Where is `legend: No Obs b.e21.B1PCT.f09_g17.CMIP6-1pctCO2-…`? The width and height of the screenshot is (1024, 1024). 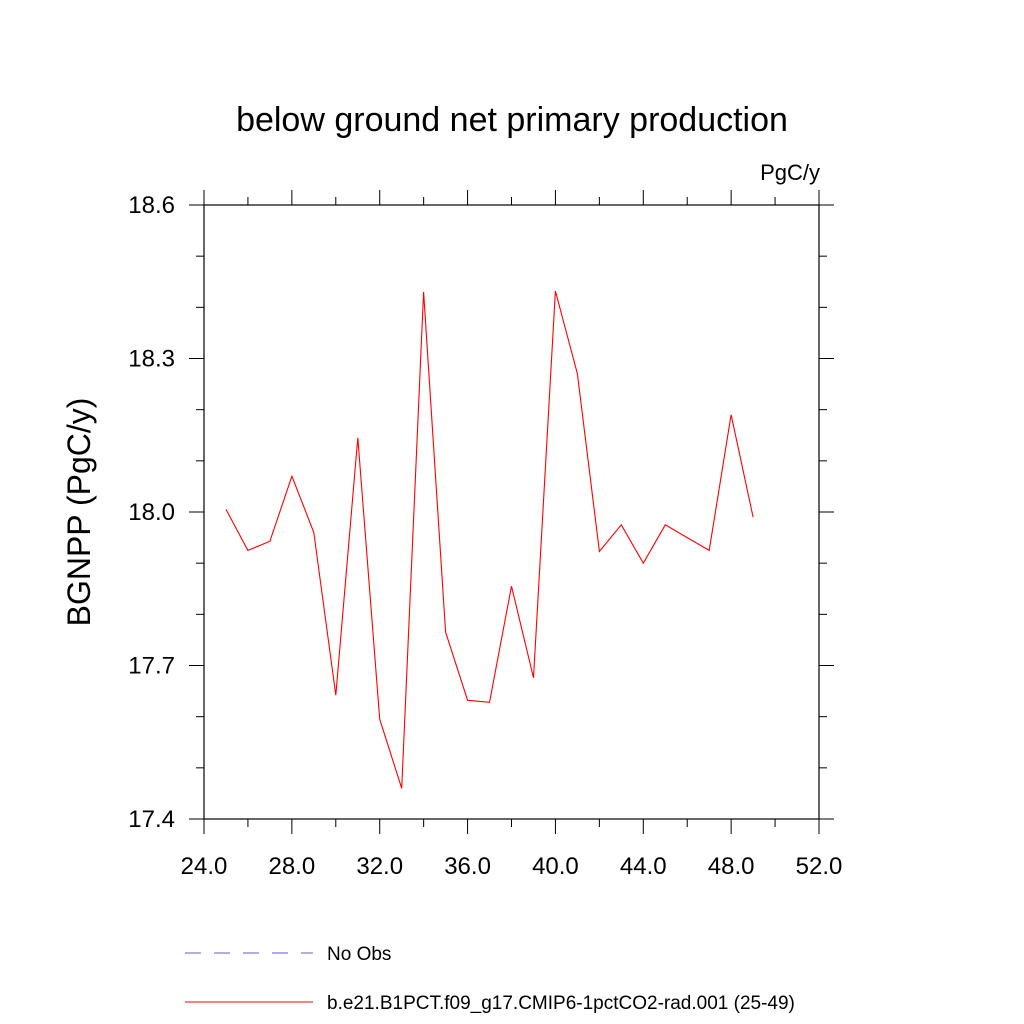
legend: No Obs b.e21.B1PCT.f09_g17.CMIP6-1pctCO2-… is located at coordinates (490, 979).